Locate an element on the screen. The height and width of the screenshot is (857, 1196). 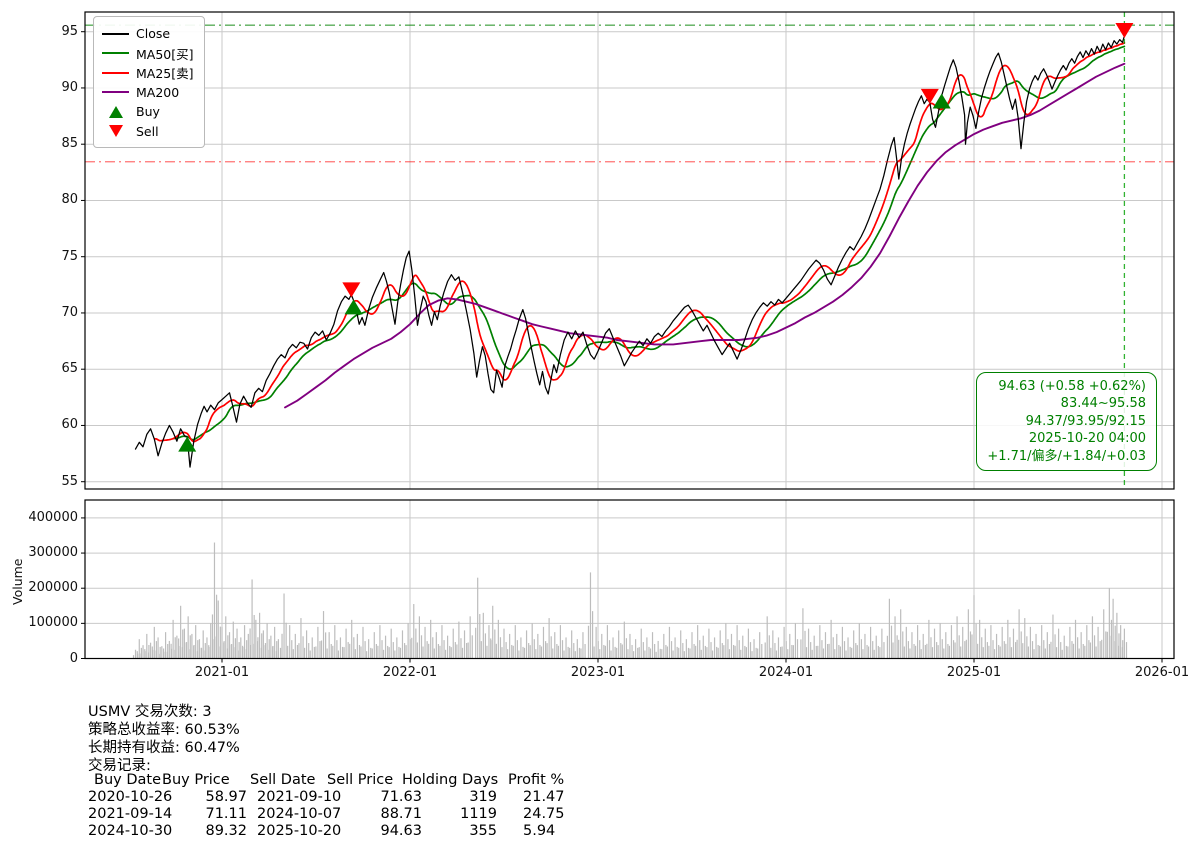
footer-text: 88.71 is located at coordinates (401, 814).